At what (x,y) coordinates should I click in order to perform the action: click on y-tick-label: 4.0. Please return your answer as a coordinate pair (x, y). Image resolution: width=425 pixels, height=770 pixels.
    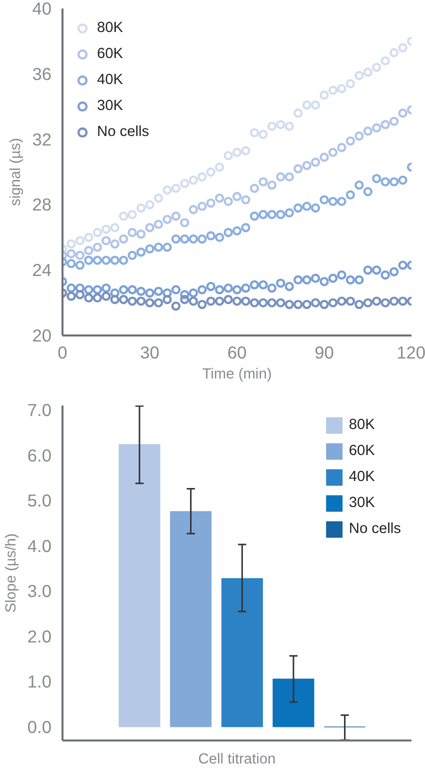
    Looking at the image, I should click on (39, 546).